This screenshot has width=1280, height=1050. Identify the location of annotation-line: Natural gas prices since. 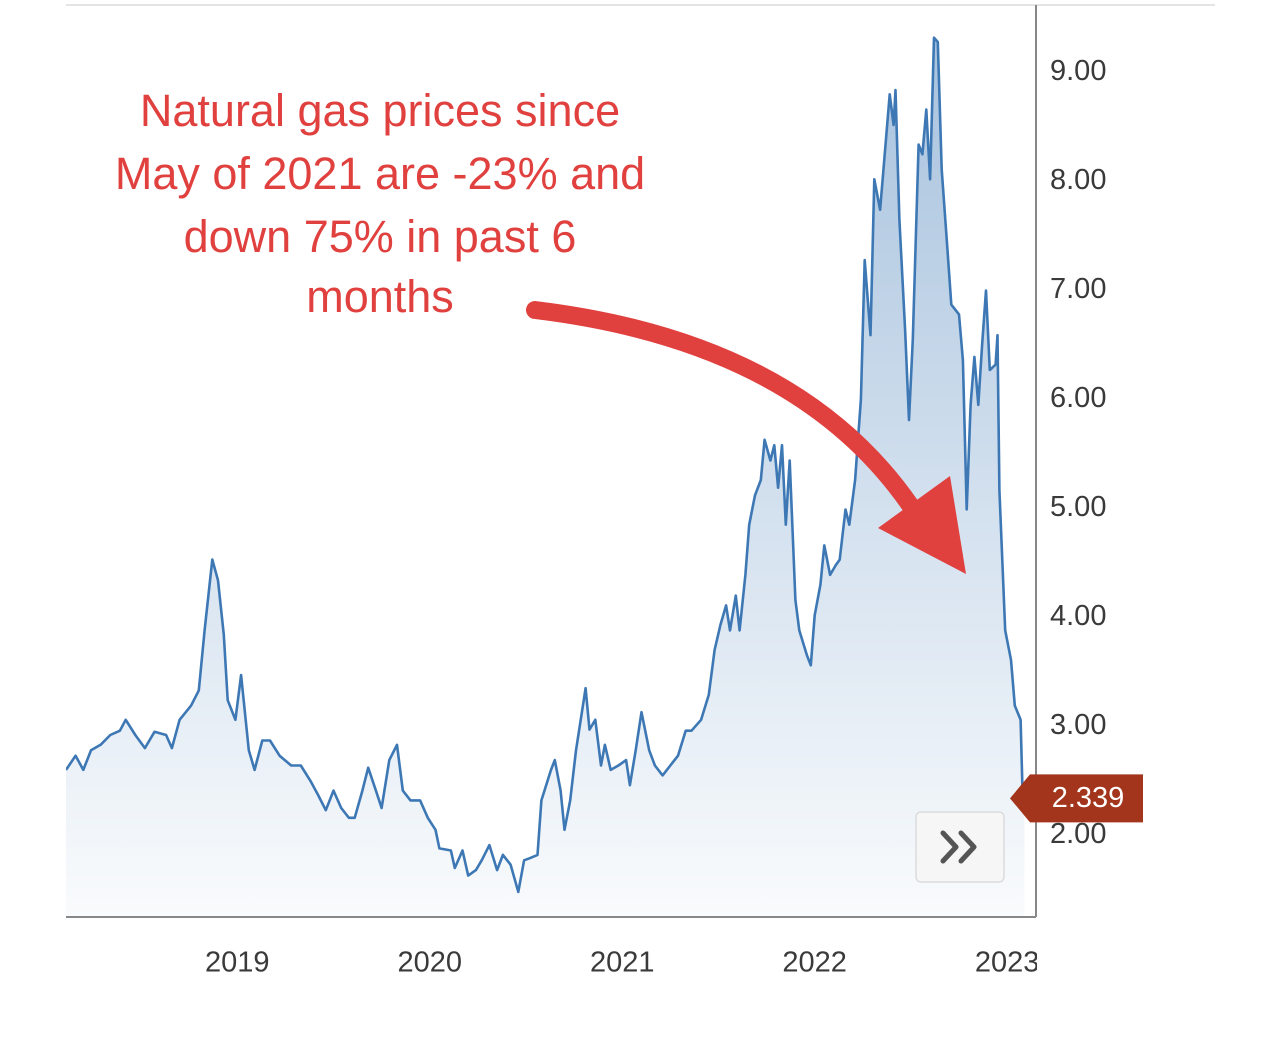
(380, 110).